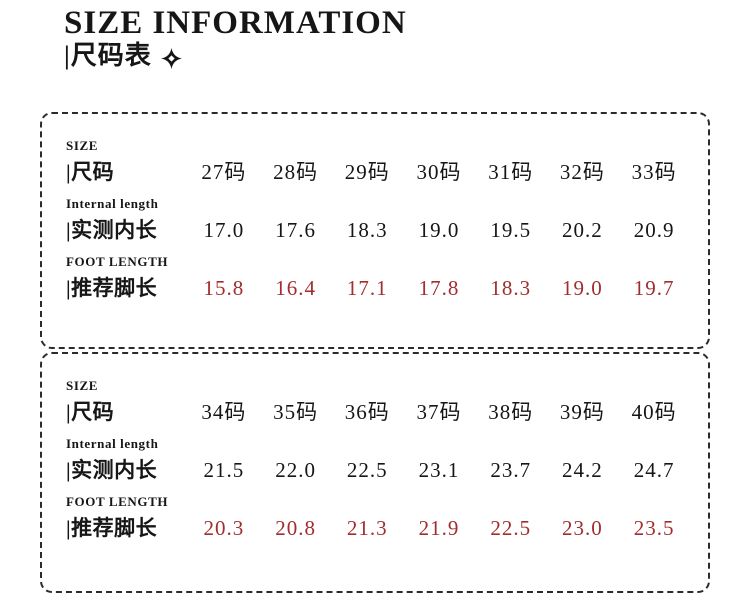 The height and width of the screenshot is (602, 750). I want to click on foot-length-cell: 19.0, so click(582, 288).